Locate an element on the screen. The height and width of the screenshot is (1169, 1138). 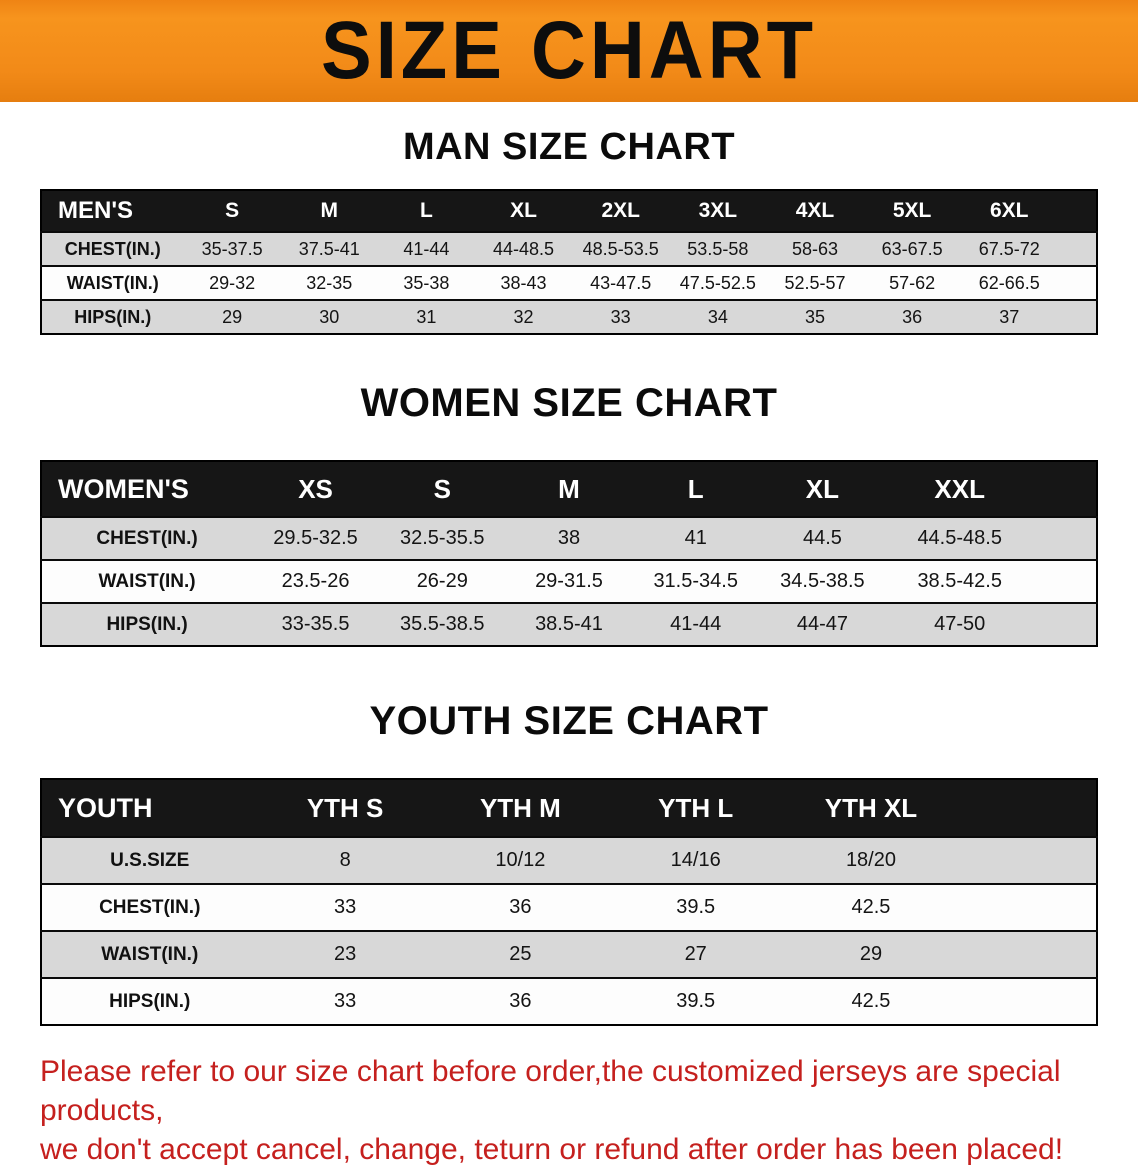
youth-waist-row: WAIST(IN.) 23 25 27 29 is located at coordinates (569, 954).